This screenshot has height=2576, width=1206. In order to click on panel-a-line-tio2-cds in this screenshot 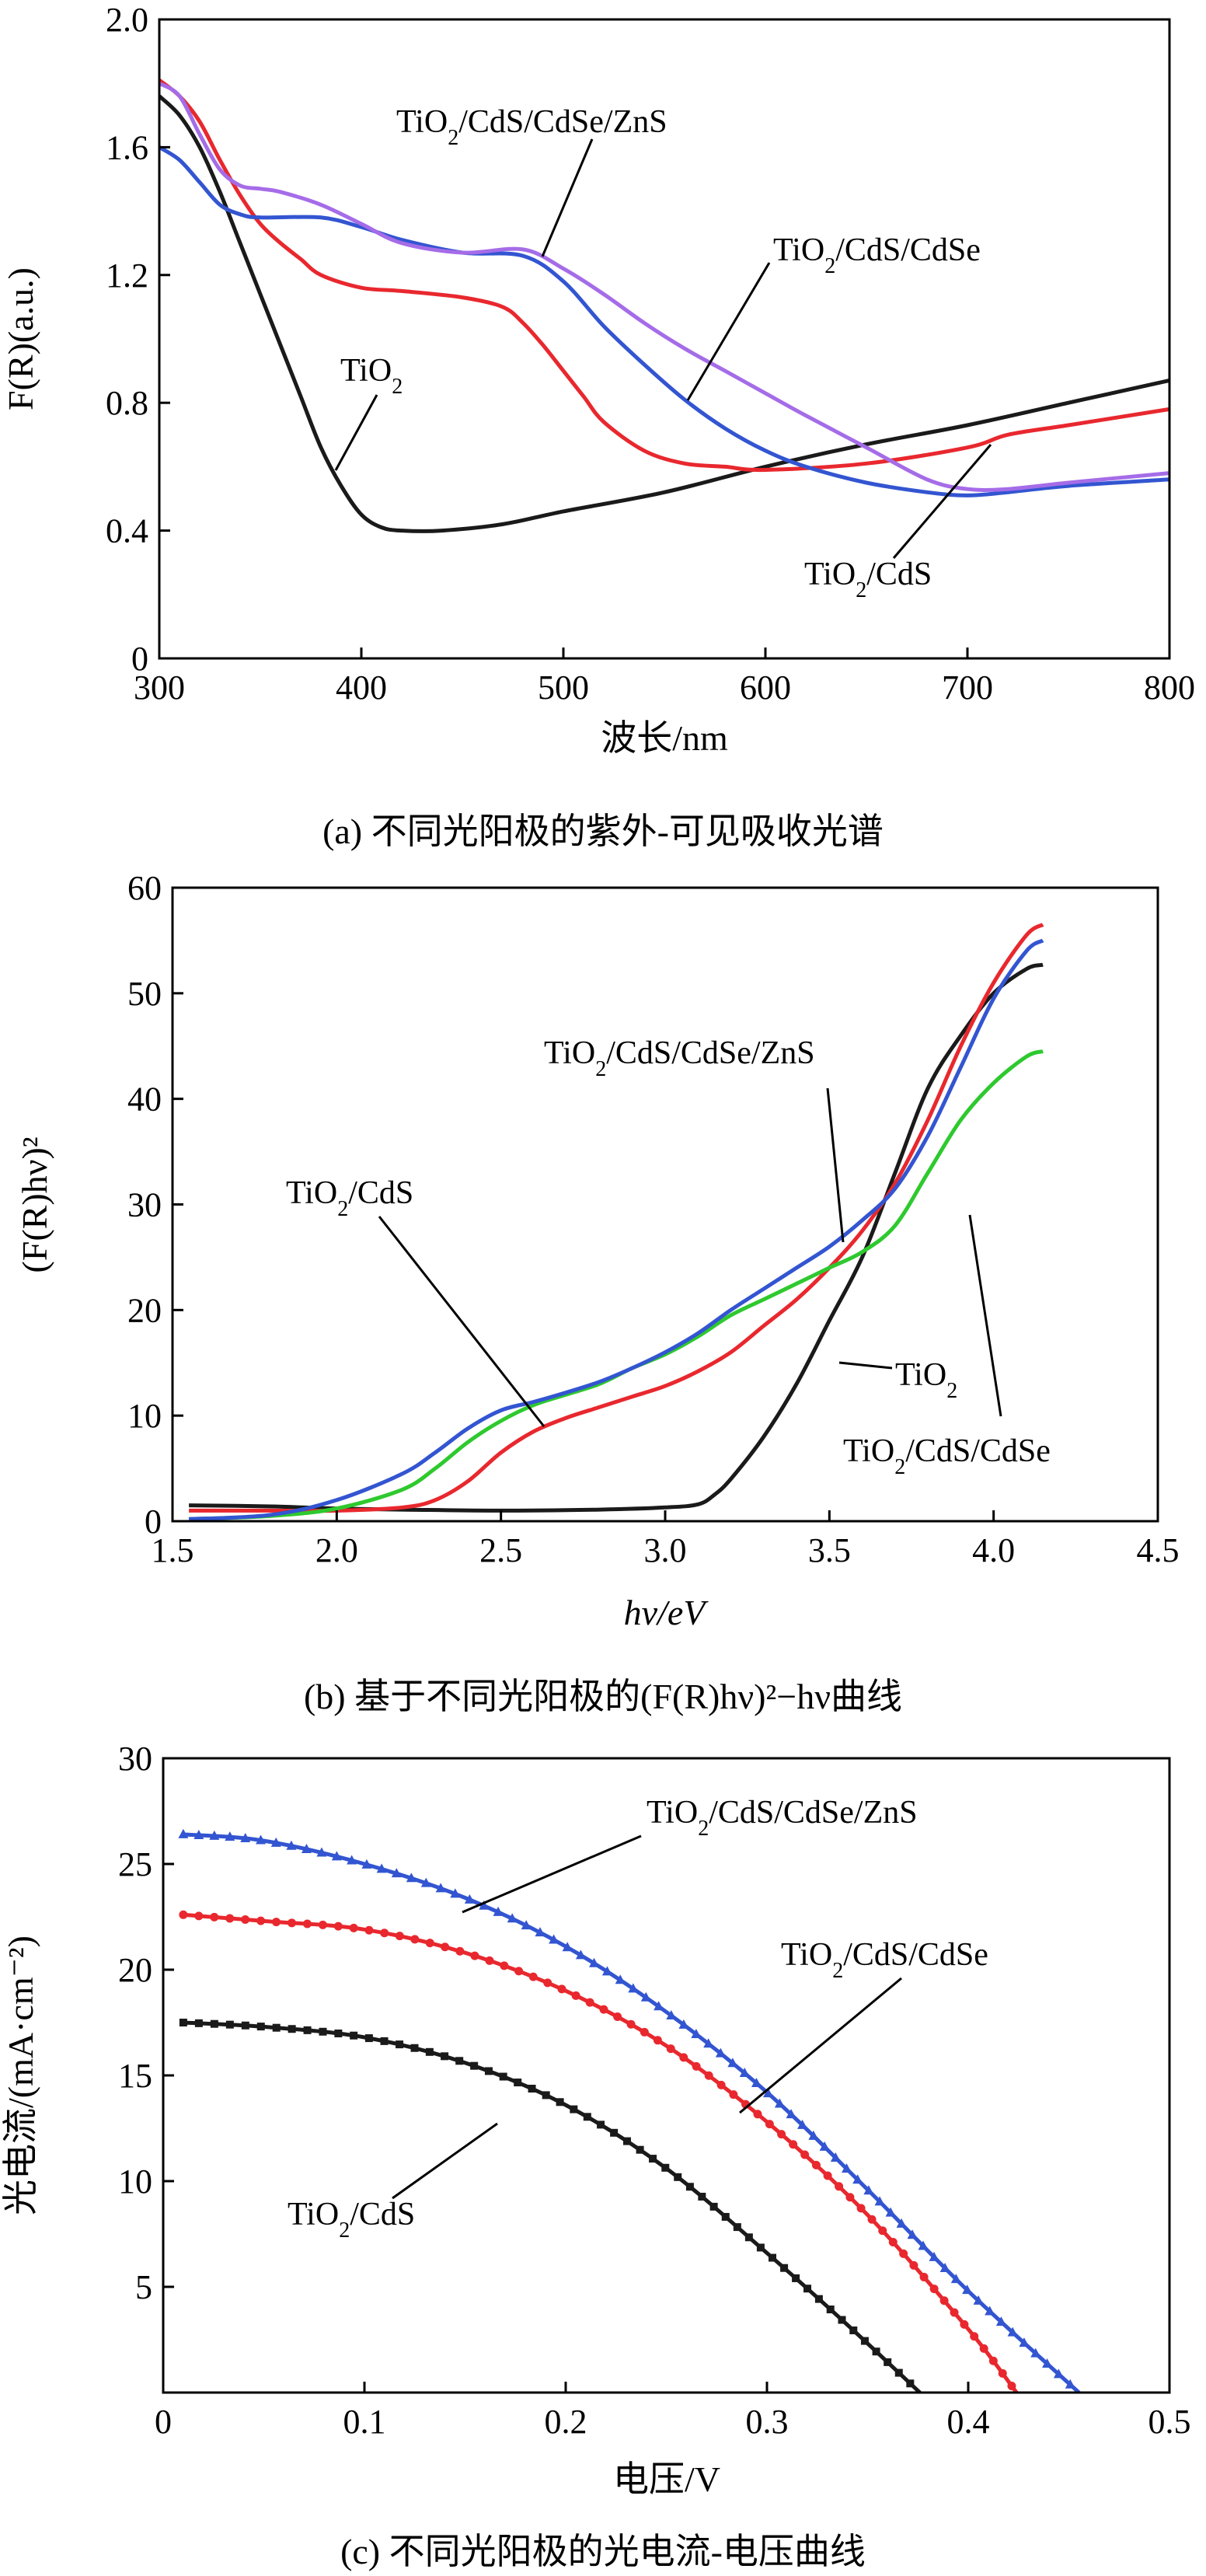, I will do `click(664, 276)`.